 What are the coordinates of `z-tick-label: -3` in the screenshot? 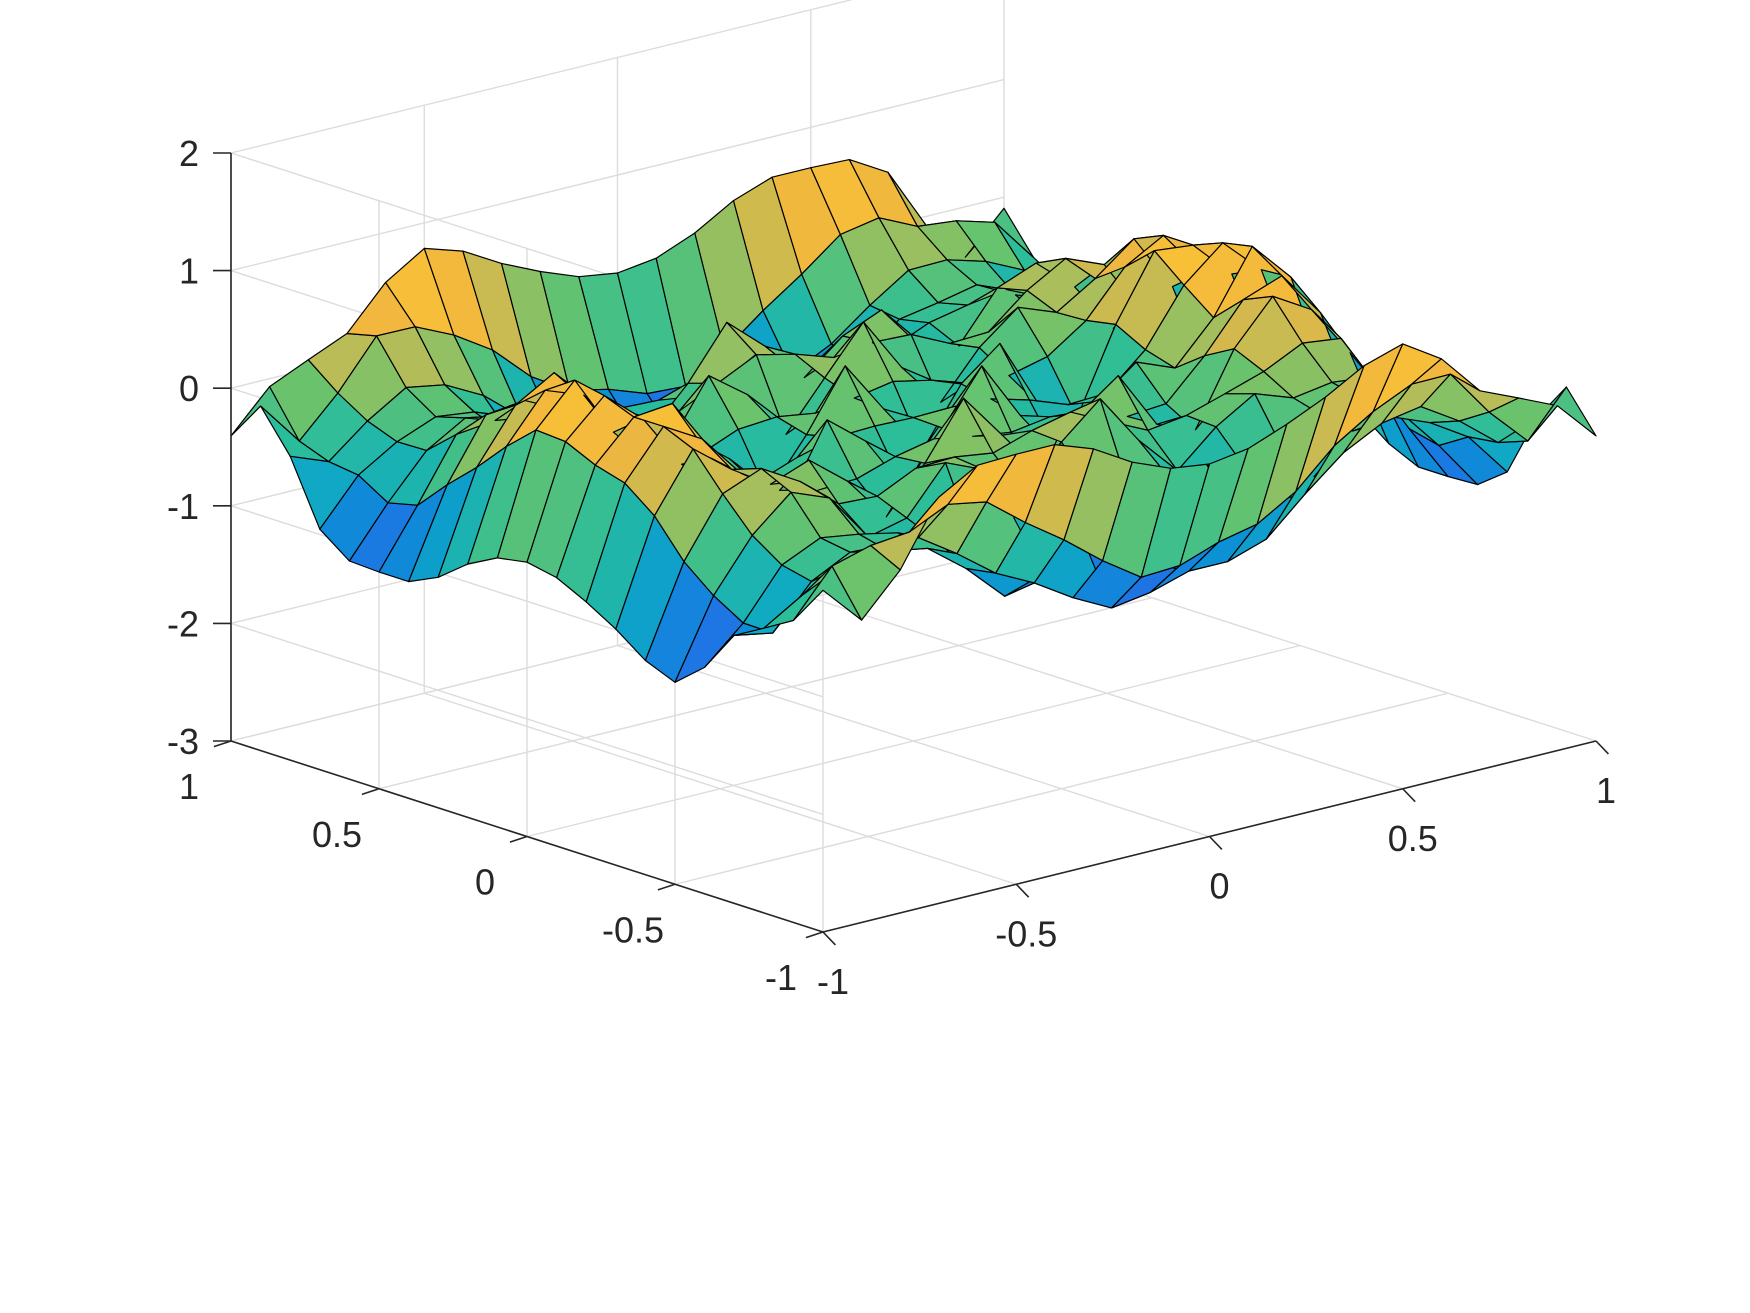 It's located at (183, 741).